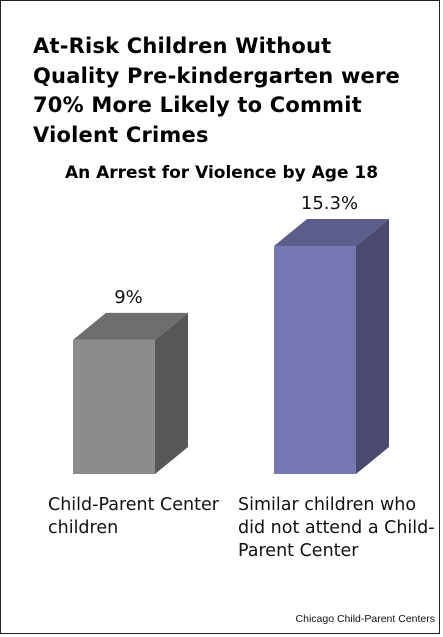 This screenshot has width=443, height=637. What do you see at coordinates (221, 173) in the screenshot?
I see `chart-subtitle: An Arrest for Violence by Age 18` at bounding box center [221, 173].